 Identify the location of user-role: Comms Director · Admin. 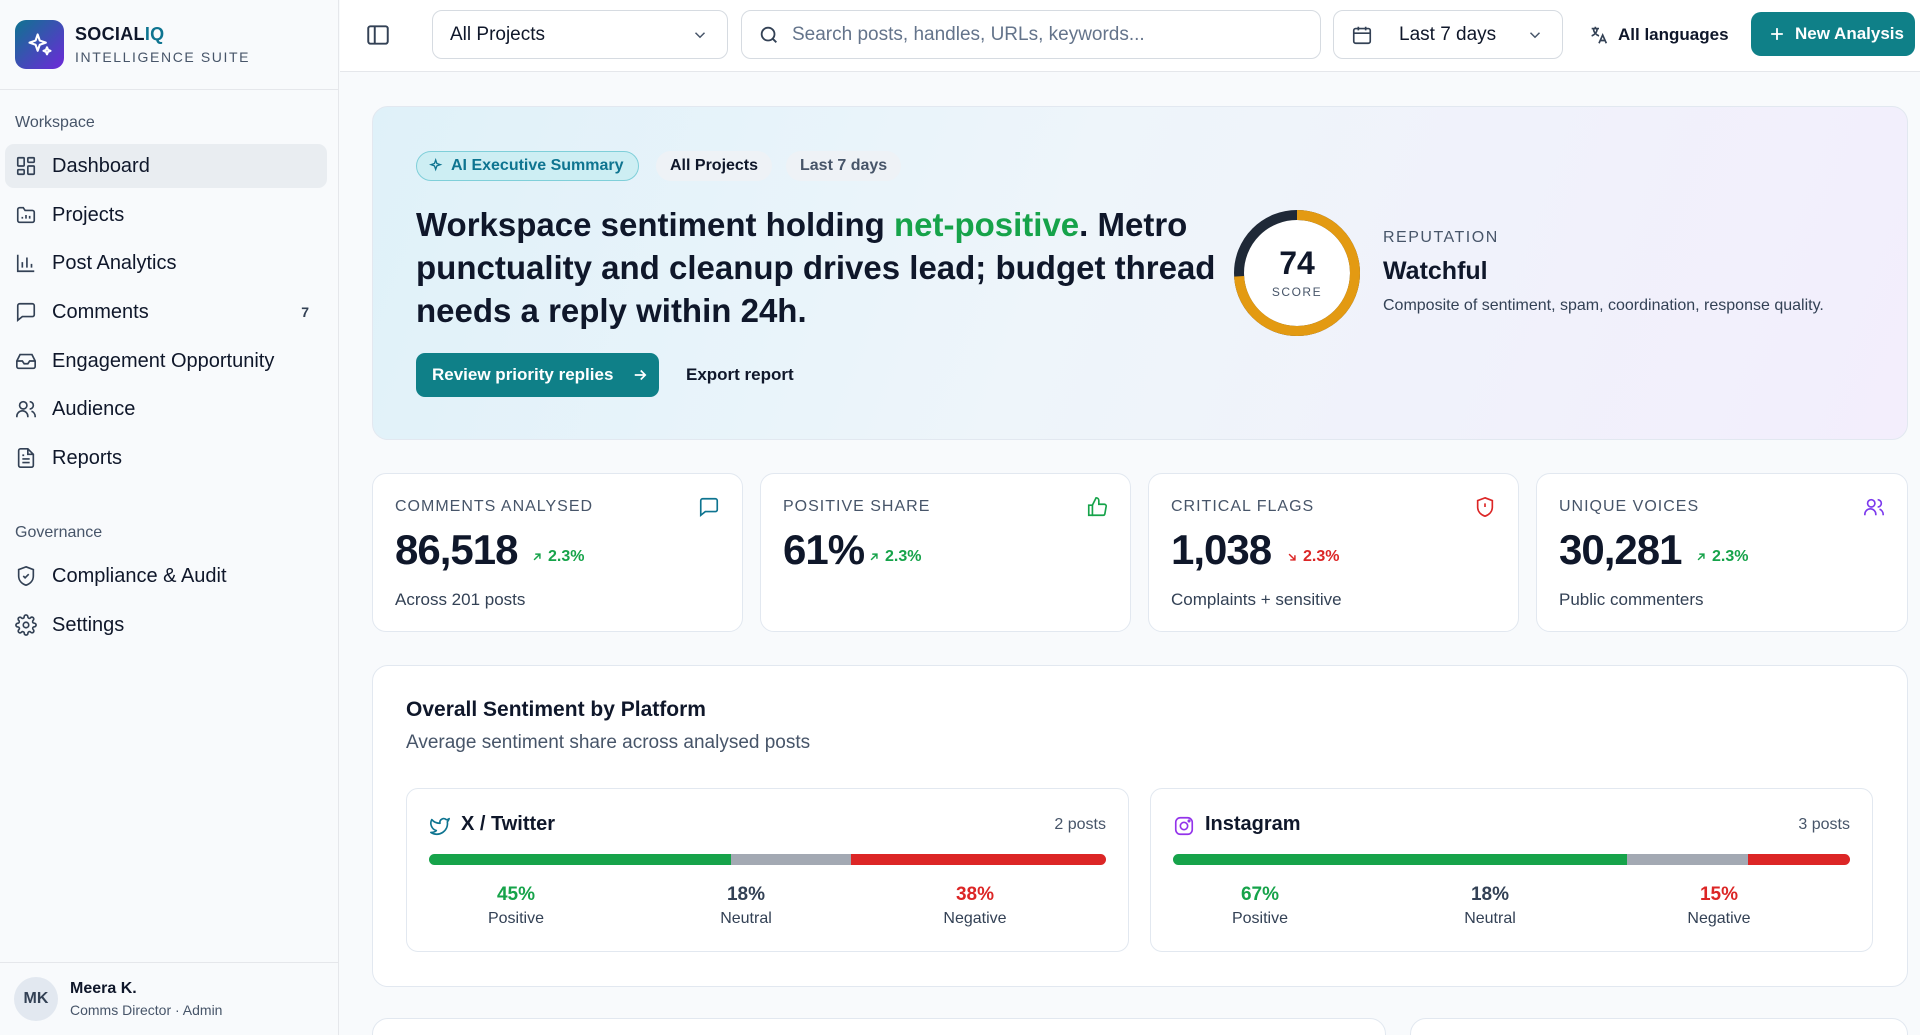
(146, 1010).